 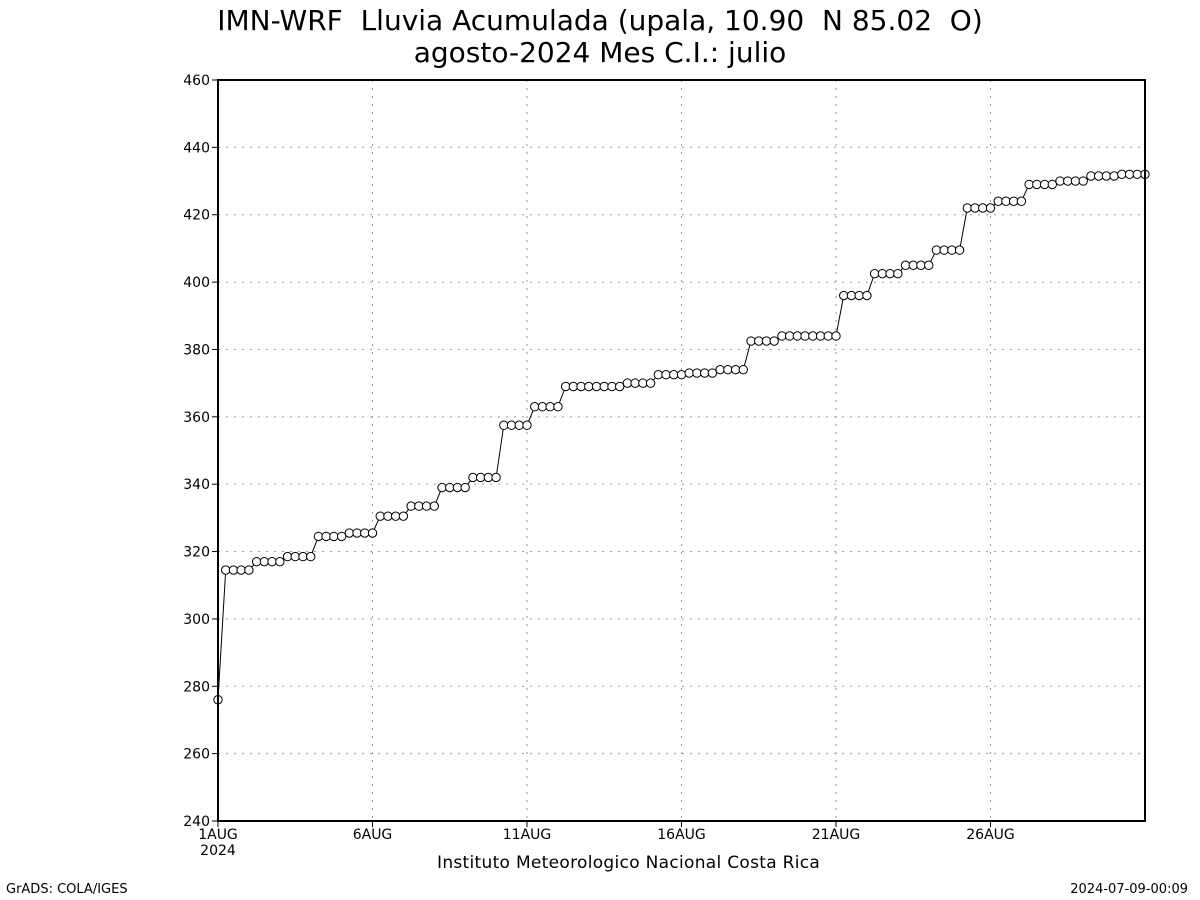 I want to click on y-tick-label: 300, so click(x=196, y=620).